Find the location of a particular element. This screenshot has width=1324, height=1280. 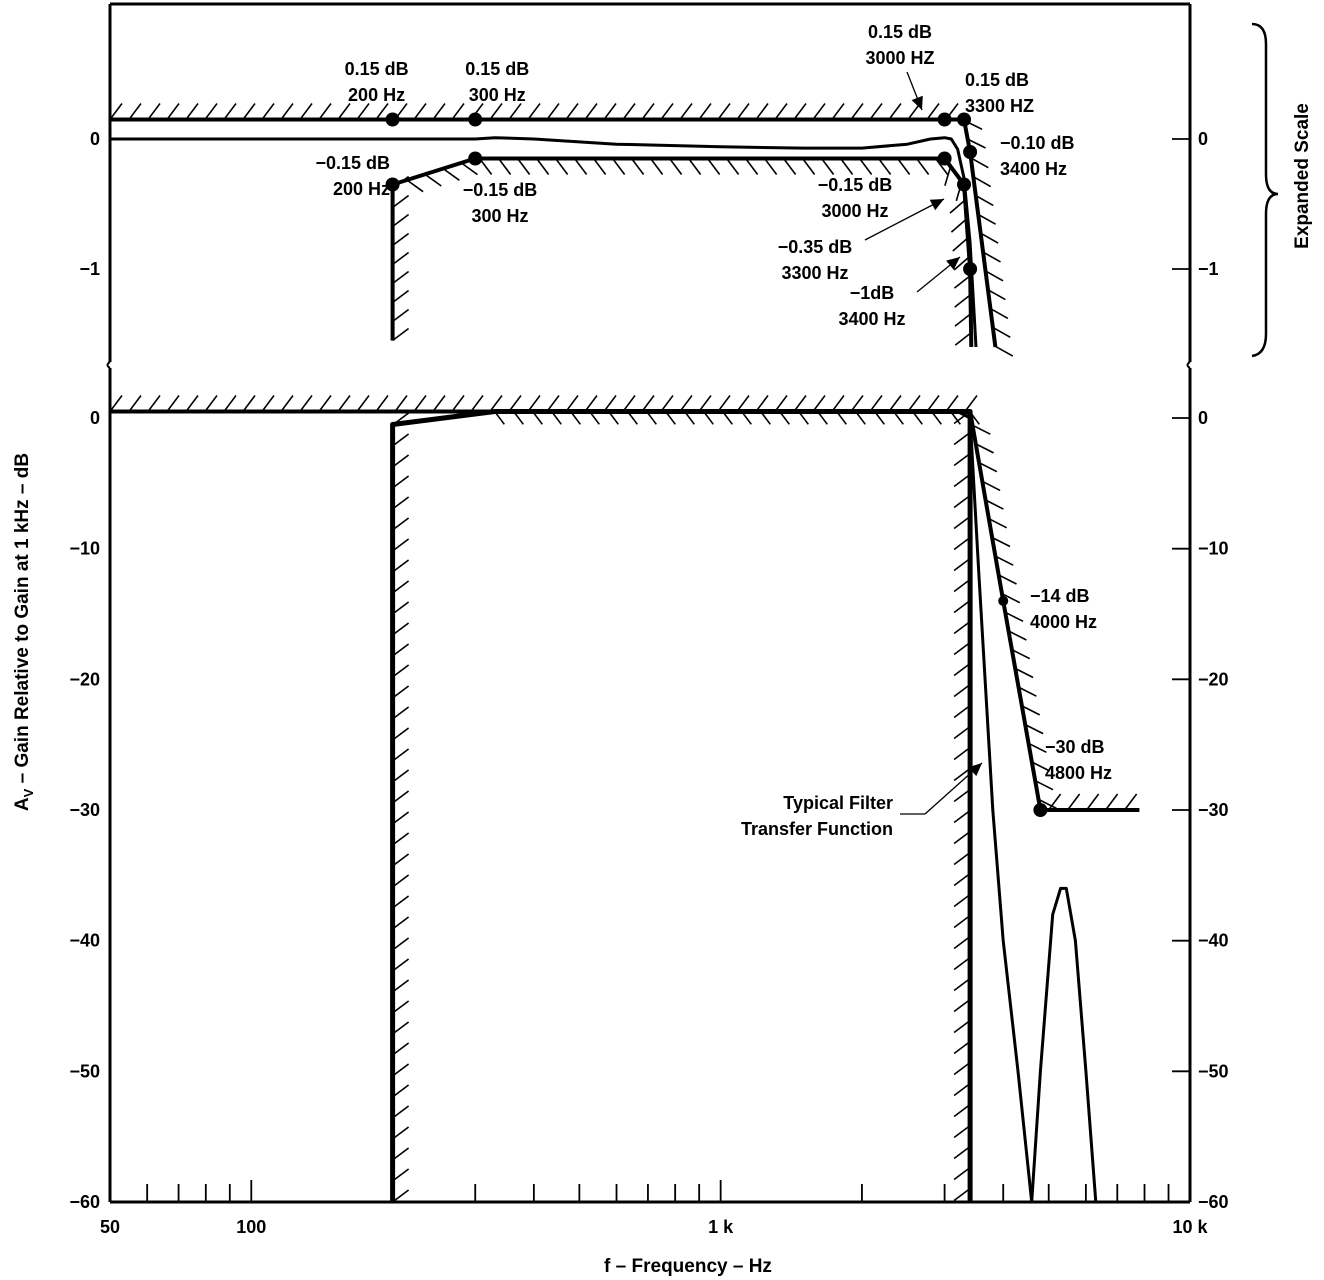

expanded-scale-label: Expanded Scale is located at coordinates (1302, 176).